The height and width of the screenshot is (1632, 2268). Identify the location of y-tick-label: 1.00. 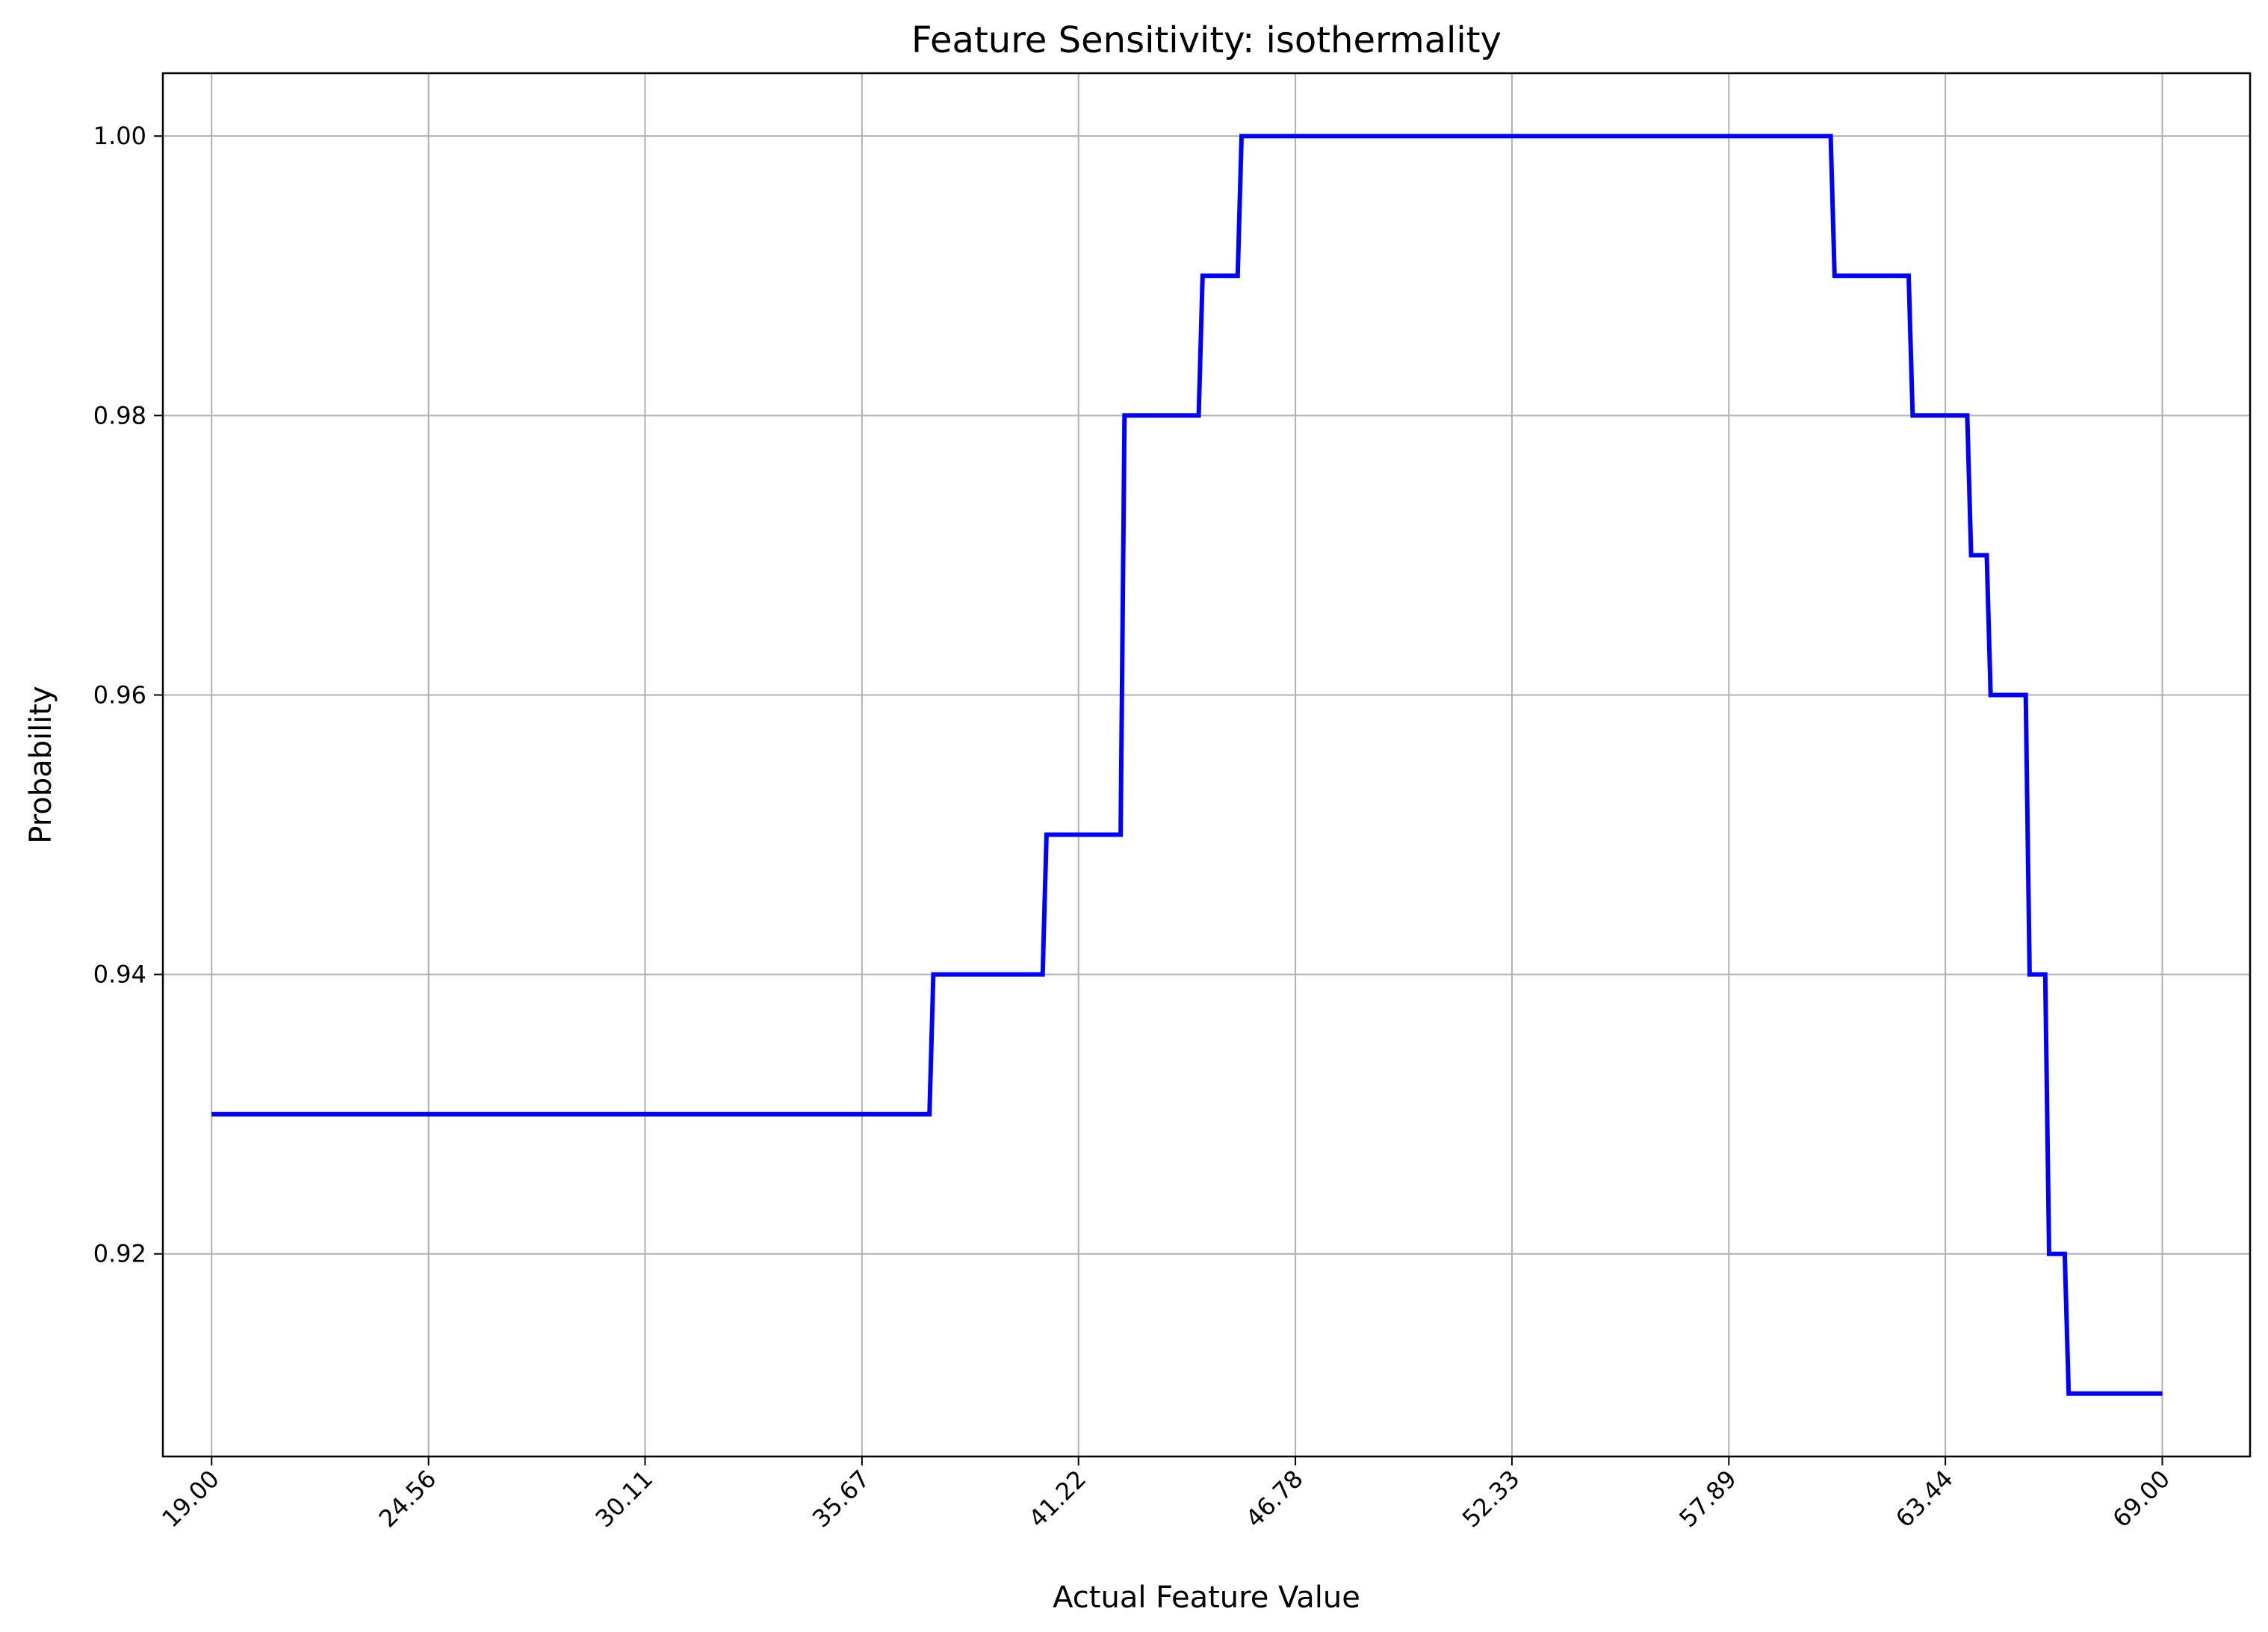
(119, 136).